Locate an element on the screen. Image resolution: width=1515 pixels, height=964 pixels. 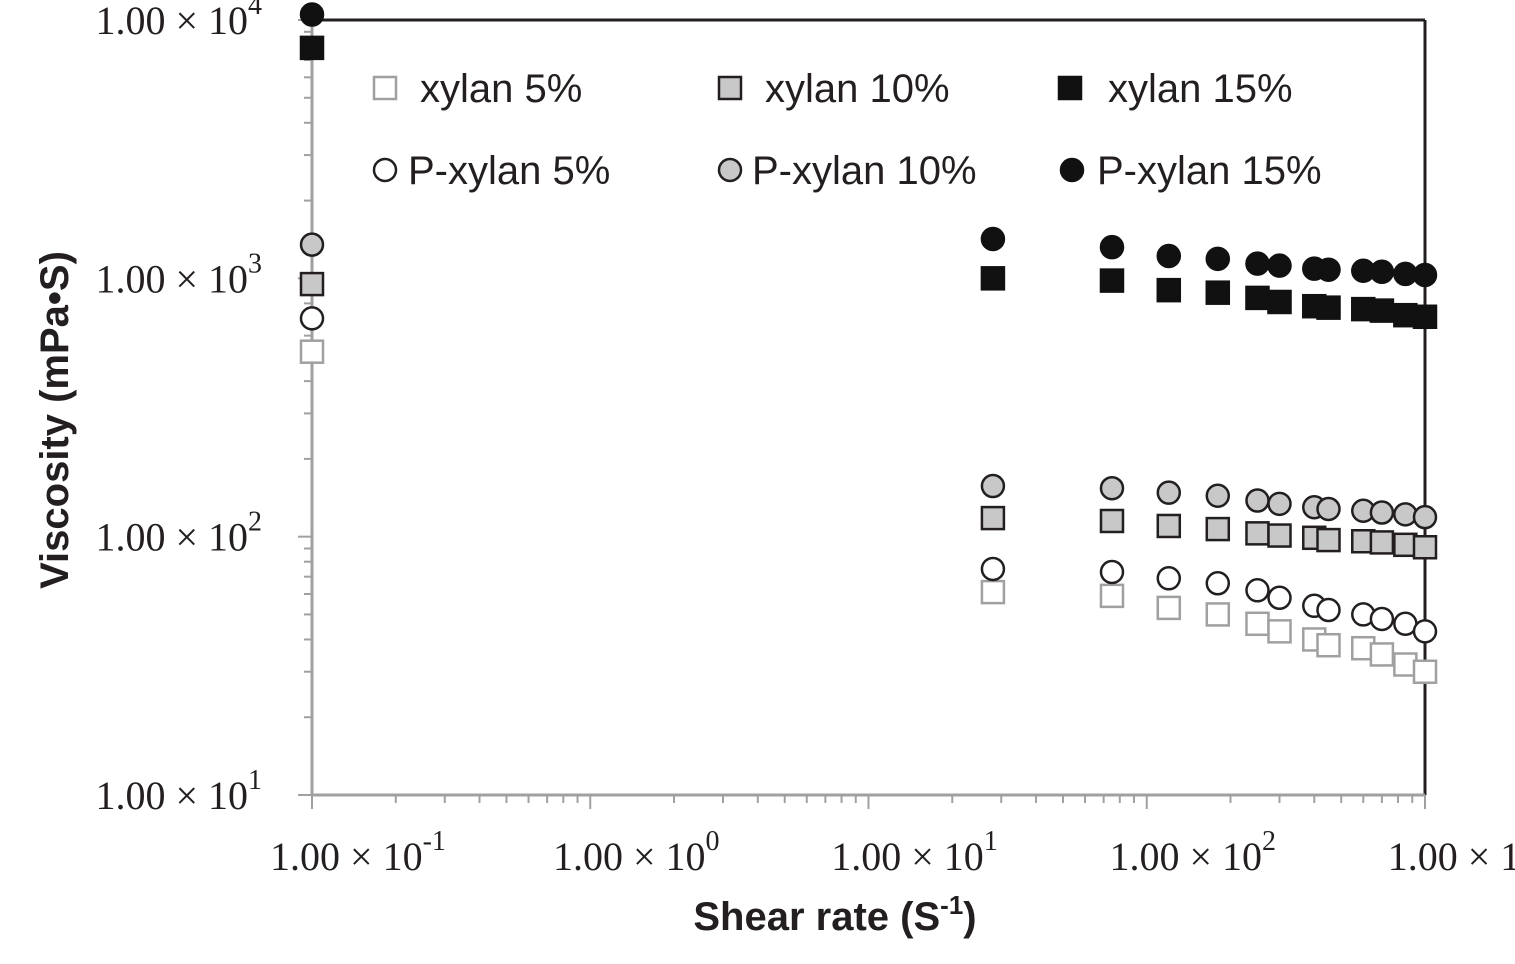
x-tick-label: 1.00 × 10¹ is located at coordinates (914, 852).